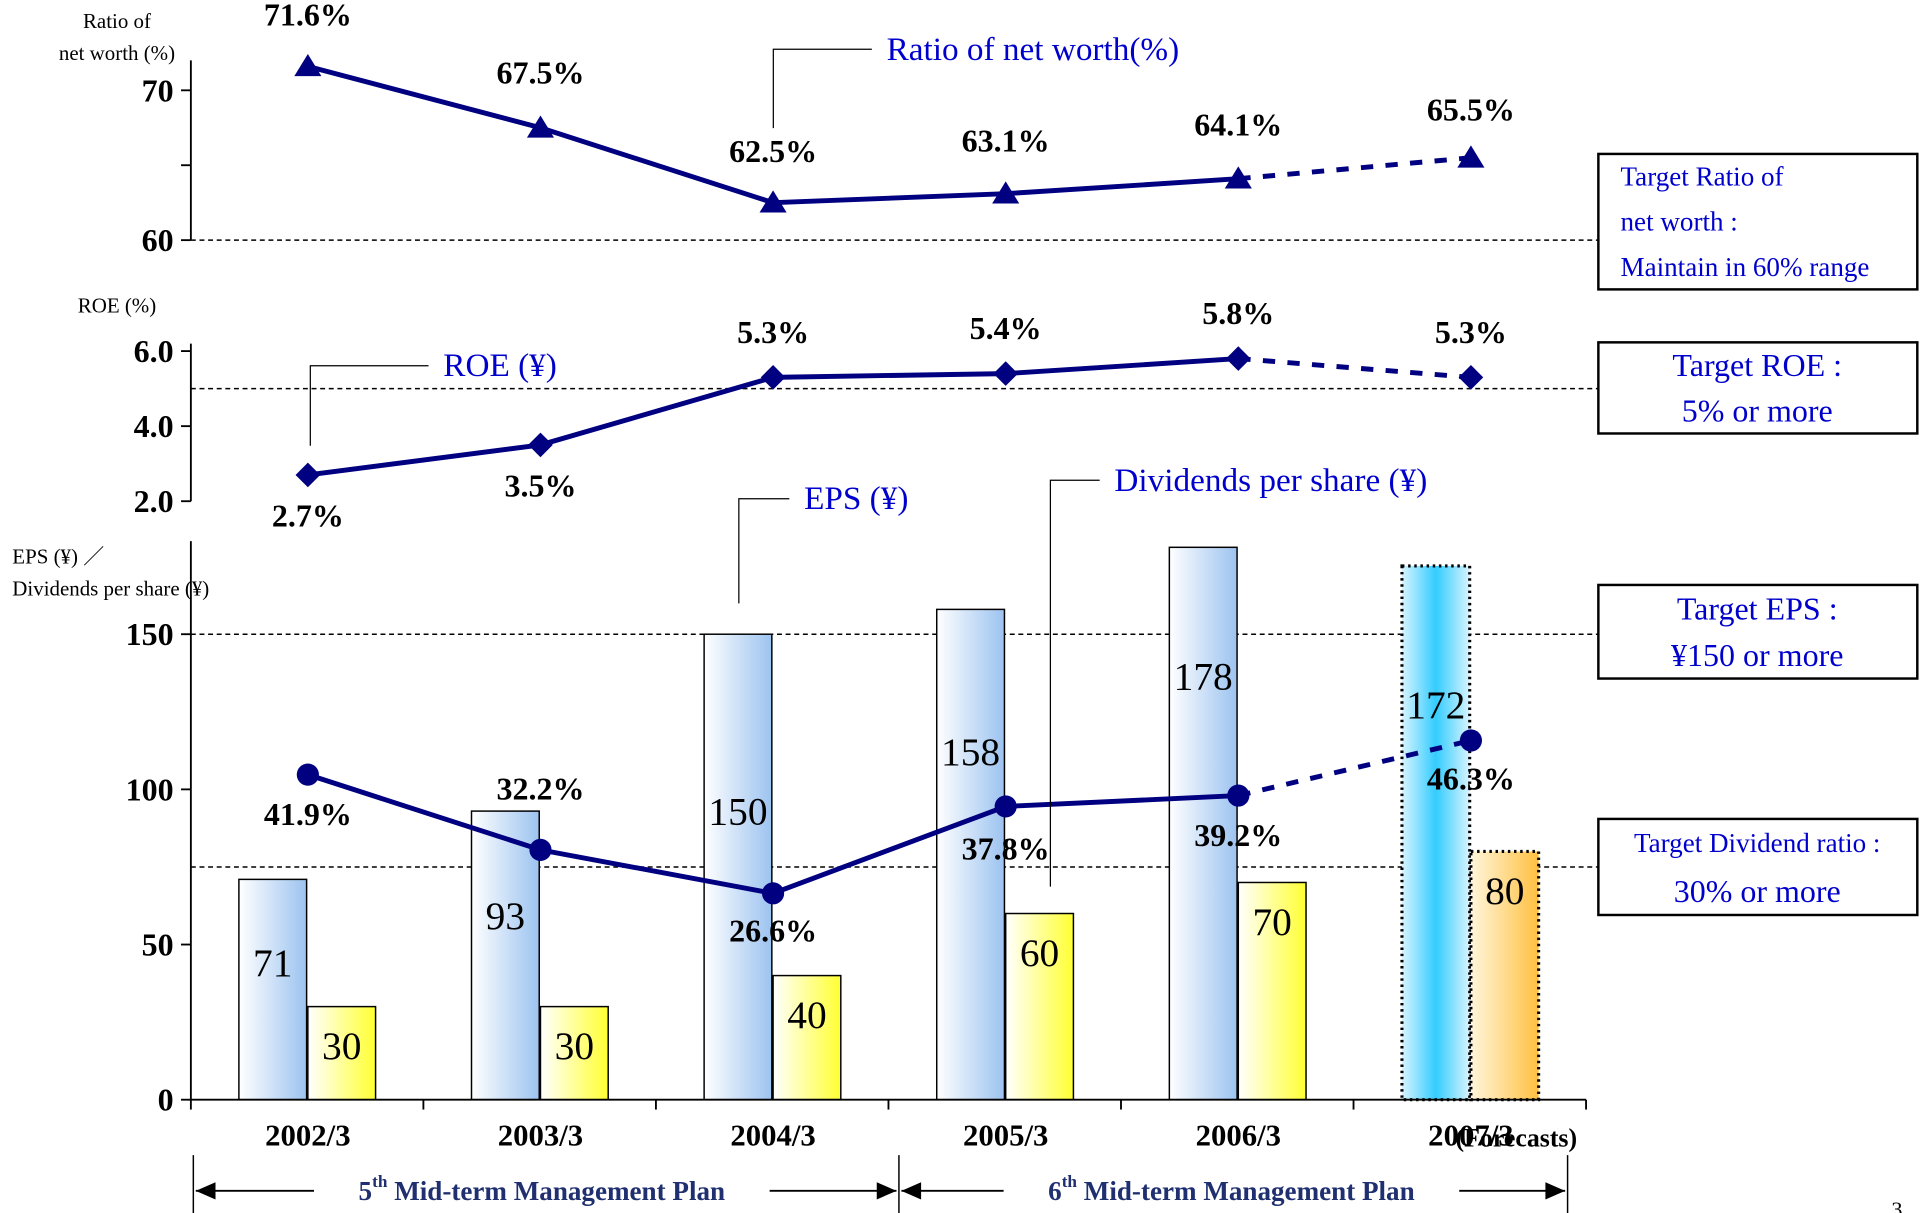 The width and height of the screenshot is (1921, 1213). What do you see at coordinates (307, 1135) in the screenshot?
I see `x-tick-label: 2002/3` at bounding box center [307, 1135].